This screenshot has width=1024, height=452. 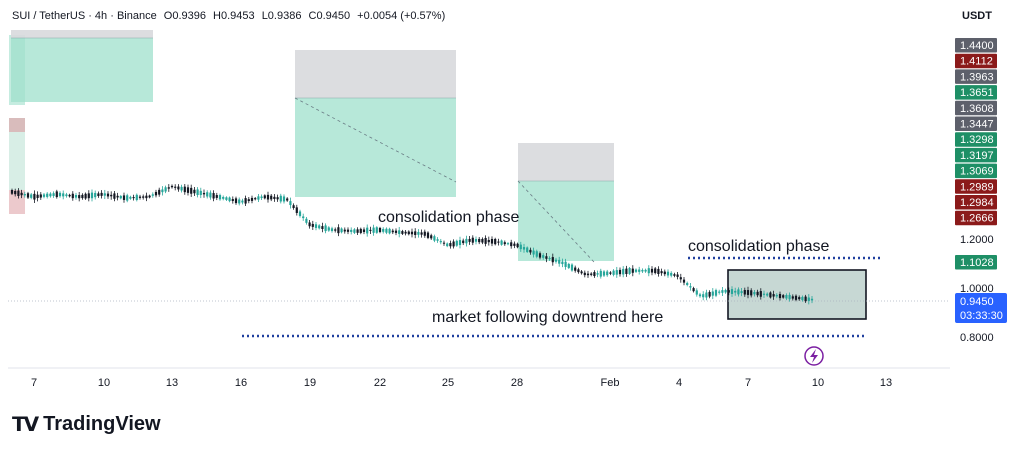 I want to click on price-tag-label: 1.2666, so click(x=977, y=219).